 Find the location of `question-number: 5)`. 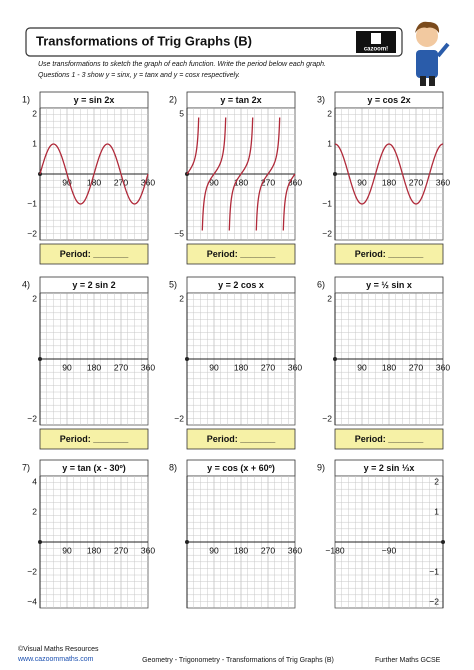

question-number: 5) is located at coordinates (173, 284).